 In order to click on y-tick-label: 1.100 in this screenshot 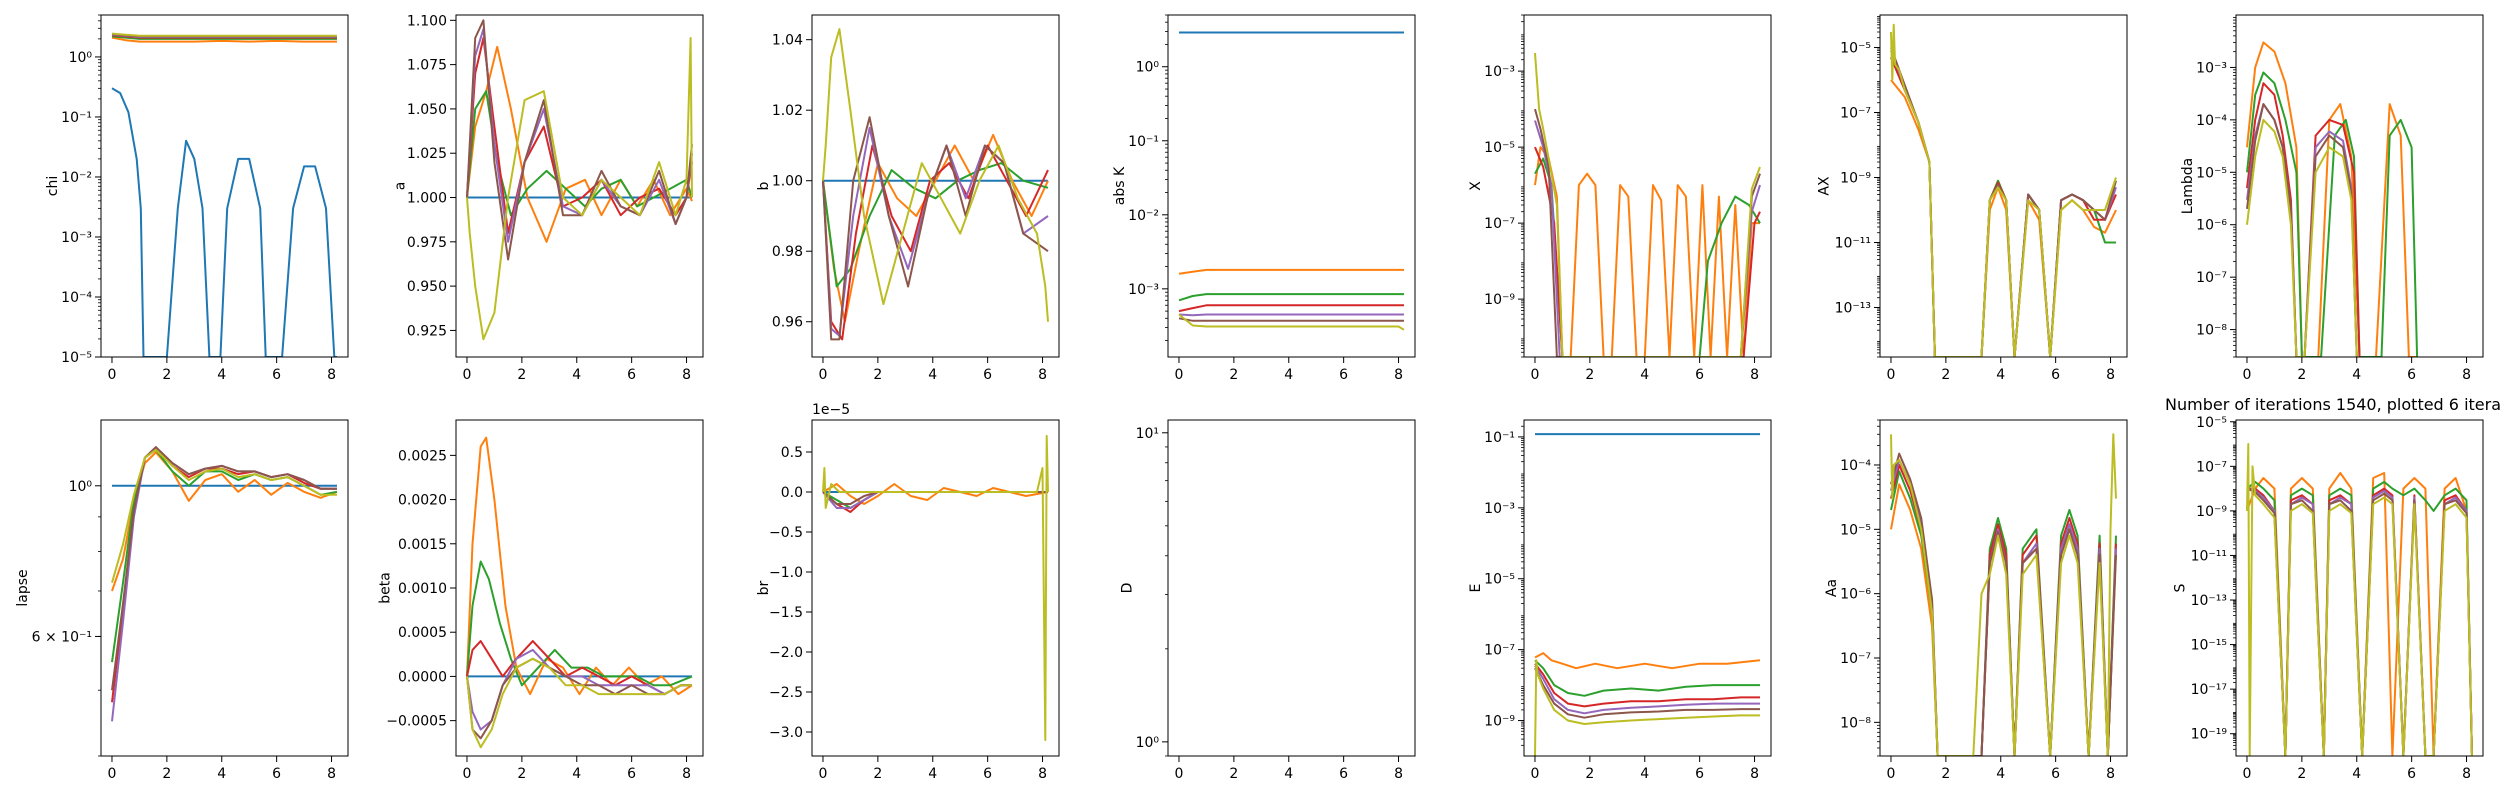, I will do `click(427, 21)`.